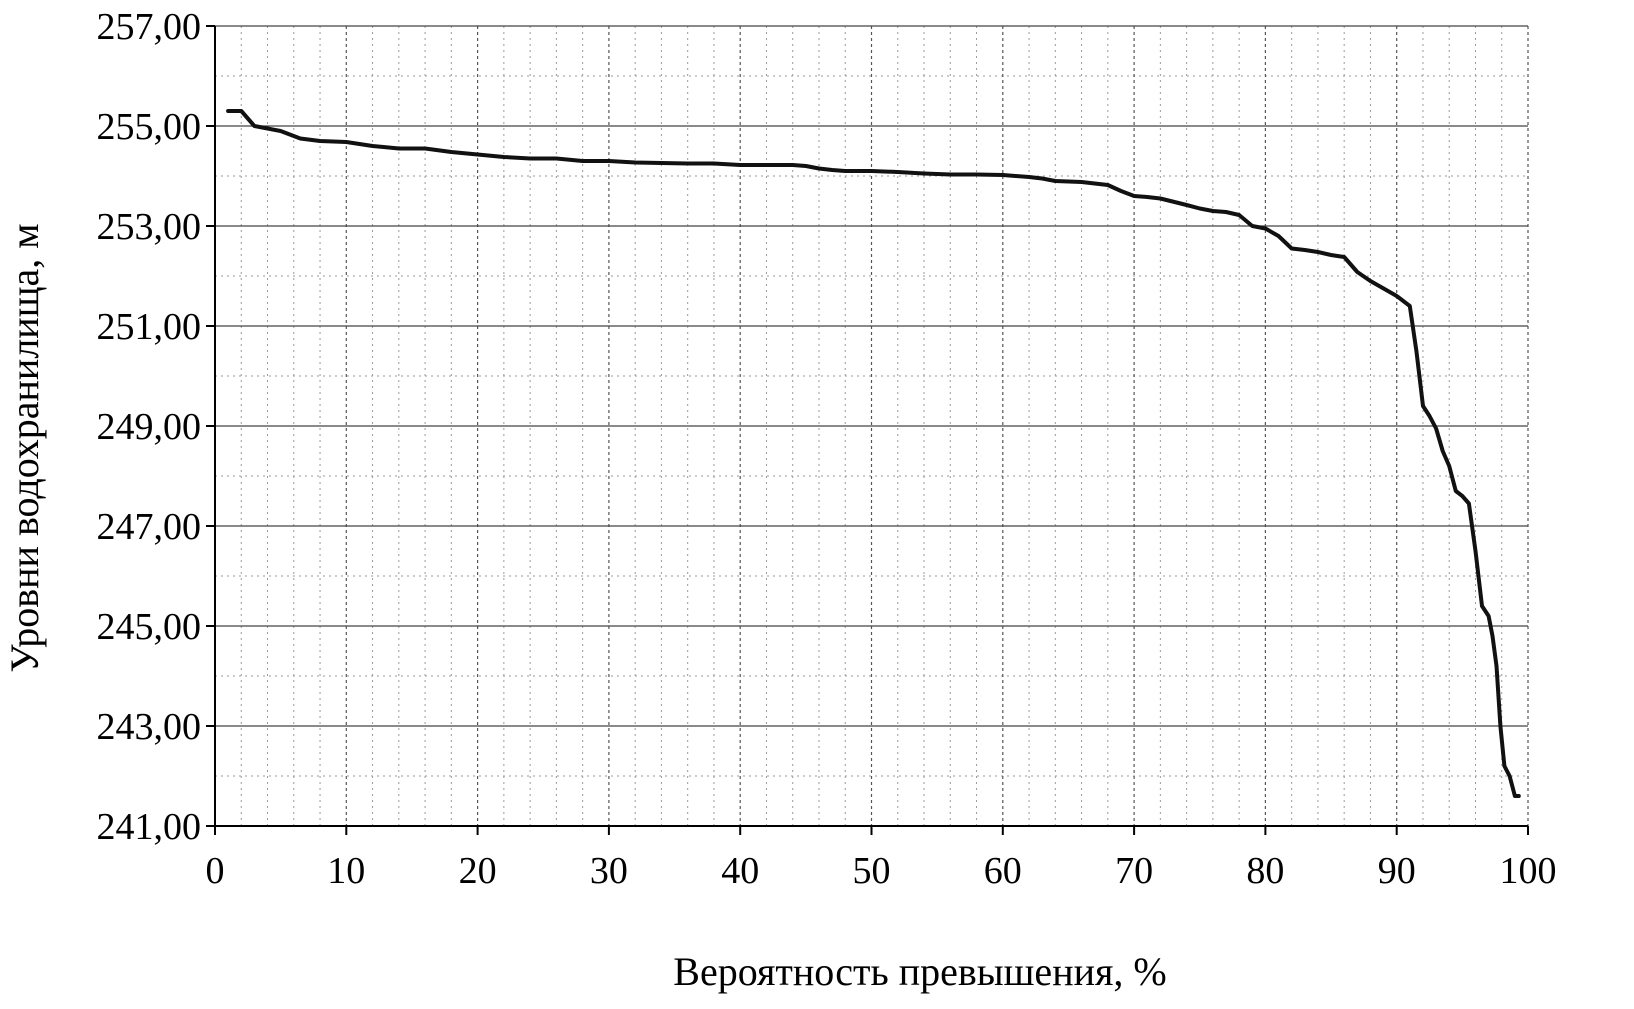 This screenshot has width=1634, height=1009. Describe the element at coordinates (872, 871) in the screenshot. I see `x-tick-label: 50` at that location.